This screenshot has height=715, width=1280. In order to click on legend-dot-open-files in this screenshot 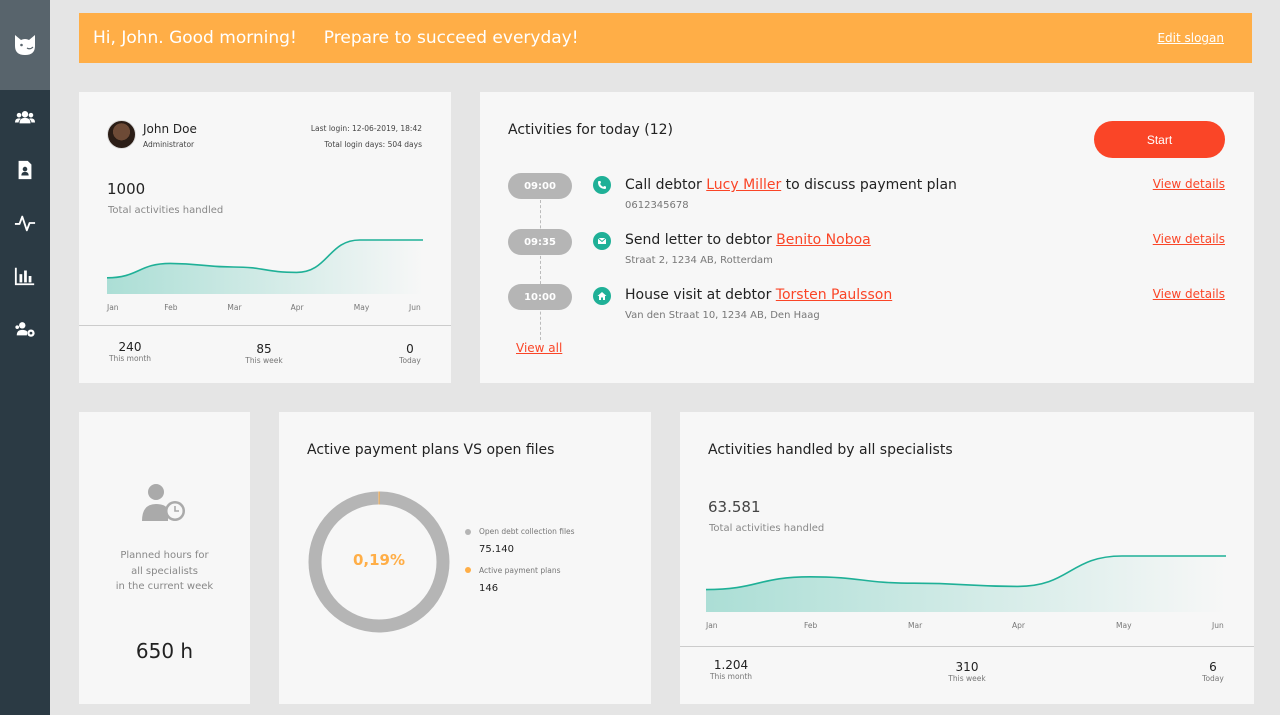, I will do `click(468, 532)`.